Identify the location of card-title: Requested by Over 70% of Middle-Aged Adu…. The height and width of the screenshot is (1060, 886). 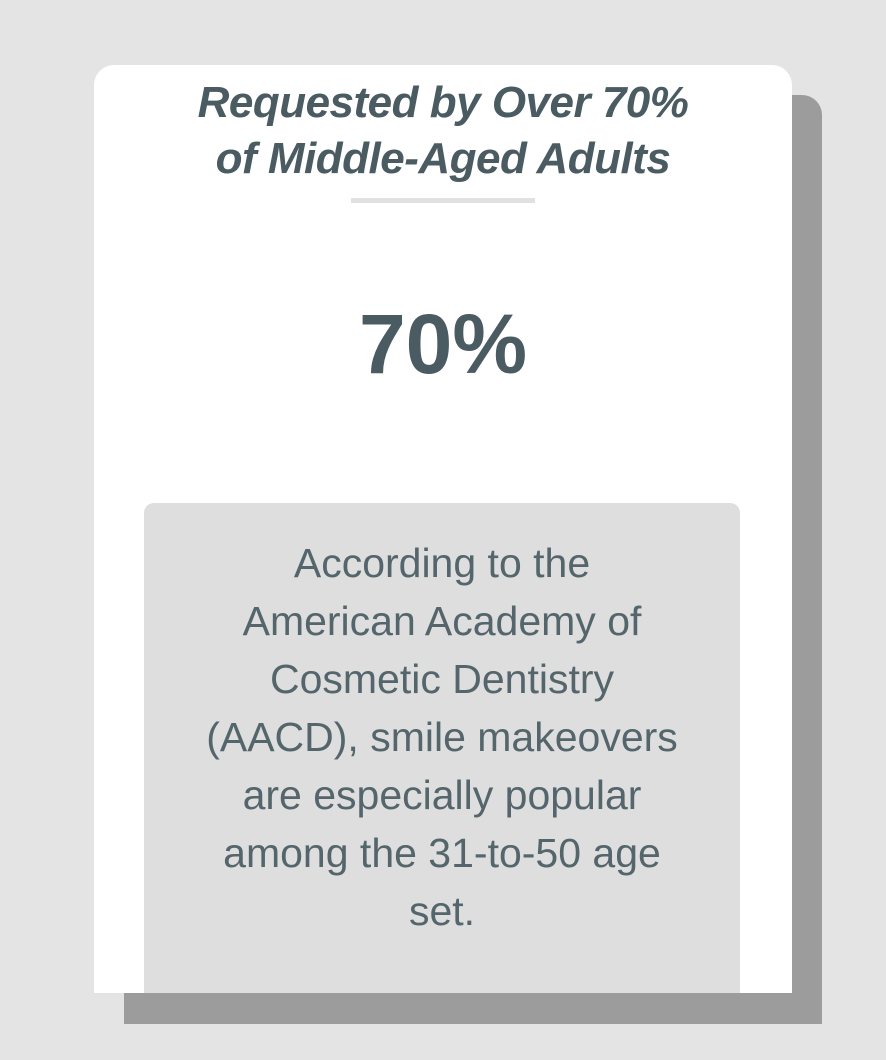
(443, 130).